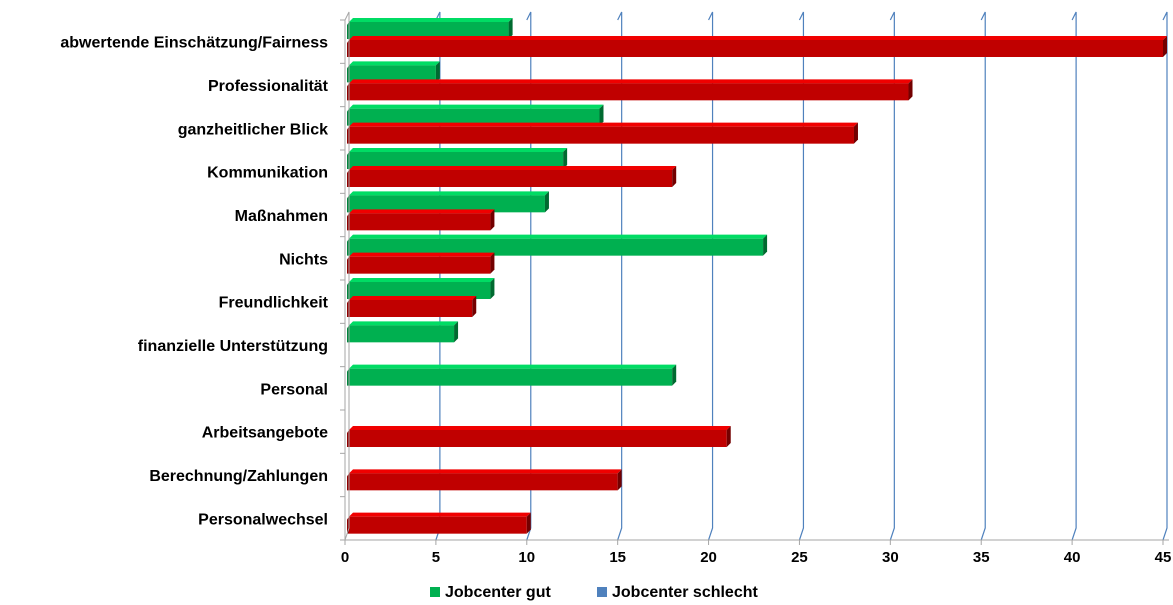 This screenshot has width=1173, height=605. I want to click on x-tick-label: 25, so click(799, 557).